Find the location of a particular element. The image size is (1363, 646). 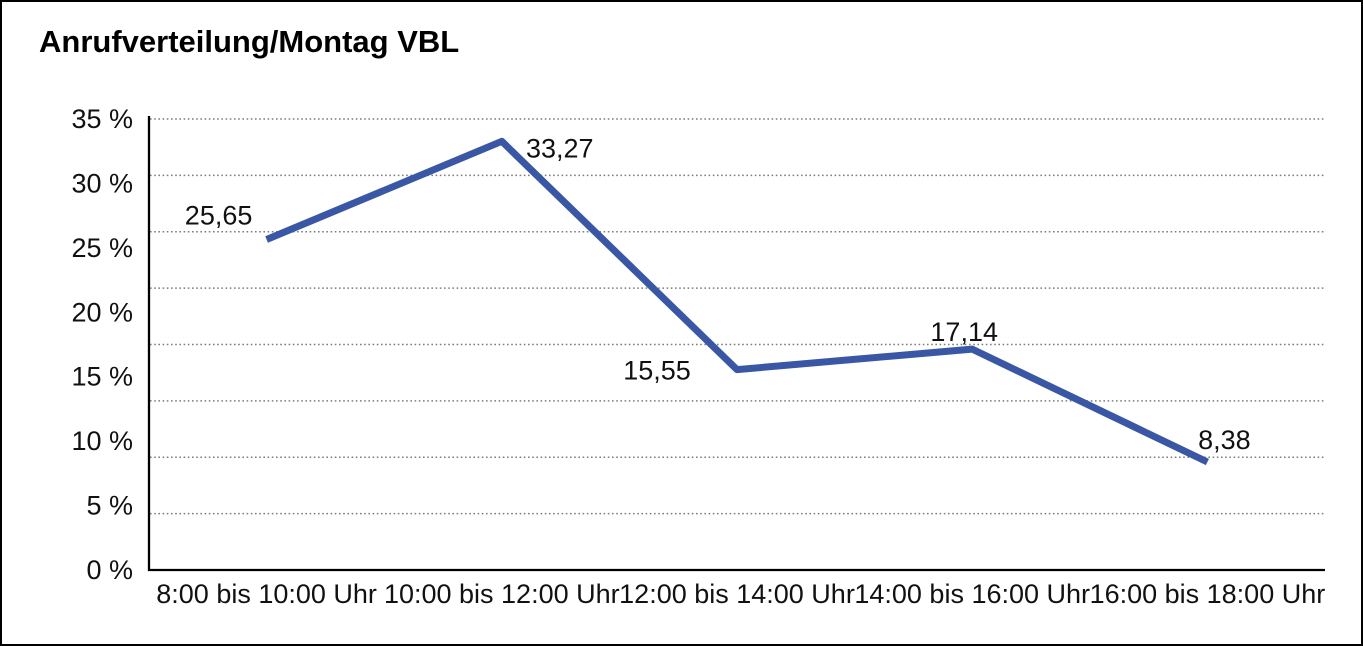

data-point-label: 15,55 is located at coordinates (657, 371).